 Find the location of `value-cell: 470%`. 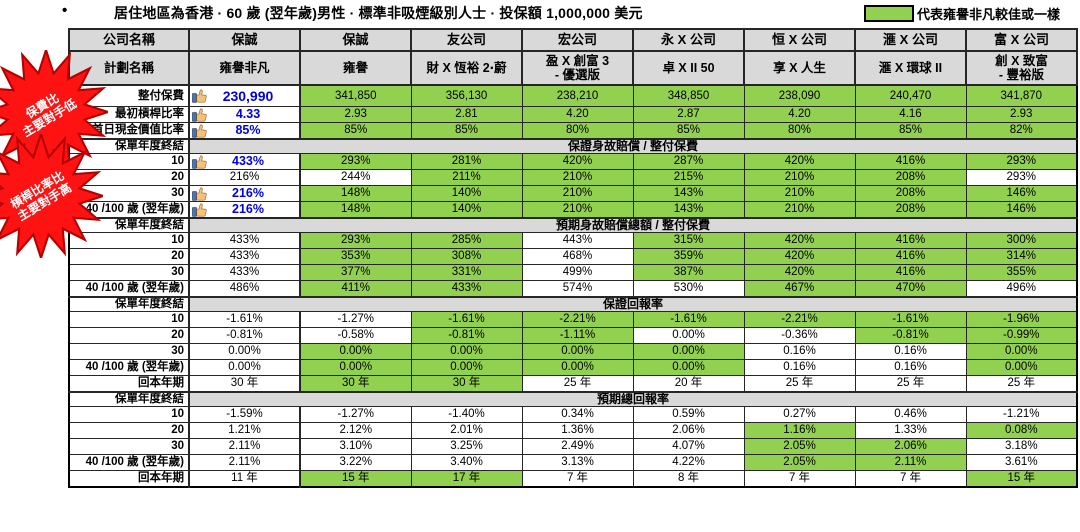

value-cell: 470% is located at coordinates (910, 289).